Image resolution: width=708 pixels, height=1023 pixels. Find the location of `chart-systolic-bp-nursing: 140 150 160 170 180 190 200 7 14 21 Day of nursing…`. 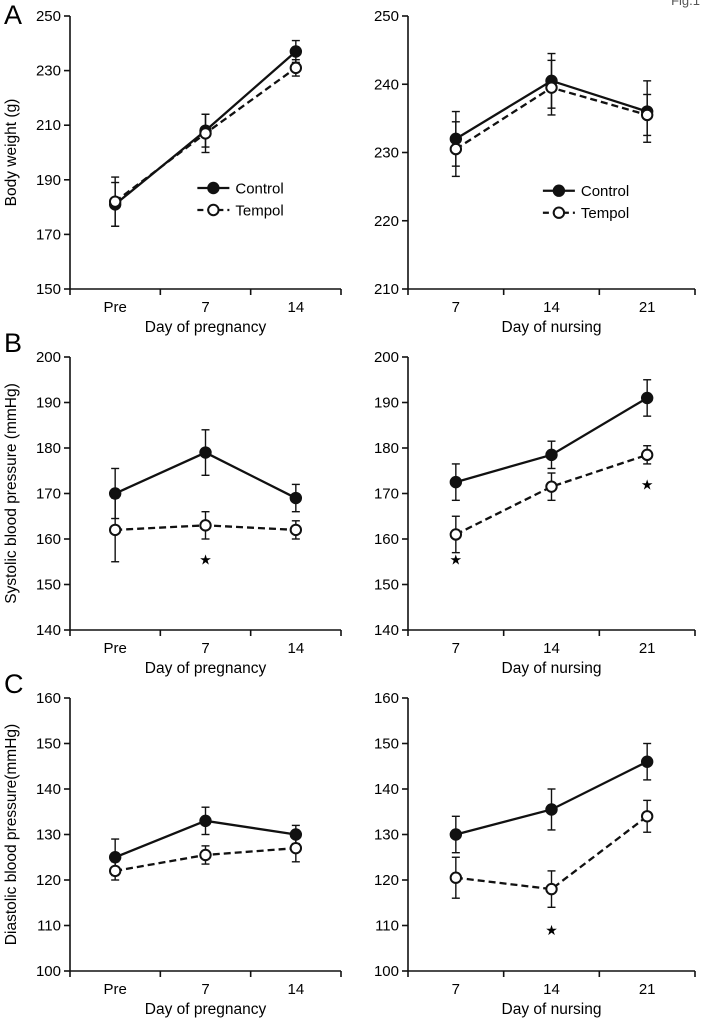

chart-systolic-bp-nursing: 140 150 160 170 180 190 200 7 14 21 Day of nursing… is located at coordinates (535, 513).